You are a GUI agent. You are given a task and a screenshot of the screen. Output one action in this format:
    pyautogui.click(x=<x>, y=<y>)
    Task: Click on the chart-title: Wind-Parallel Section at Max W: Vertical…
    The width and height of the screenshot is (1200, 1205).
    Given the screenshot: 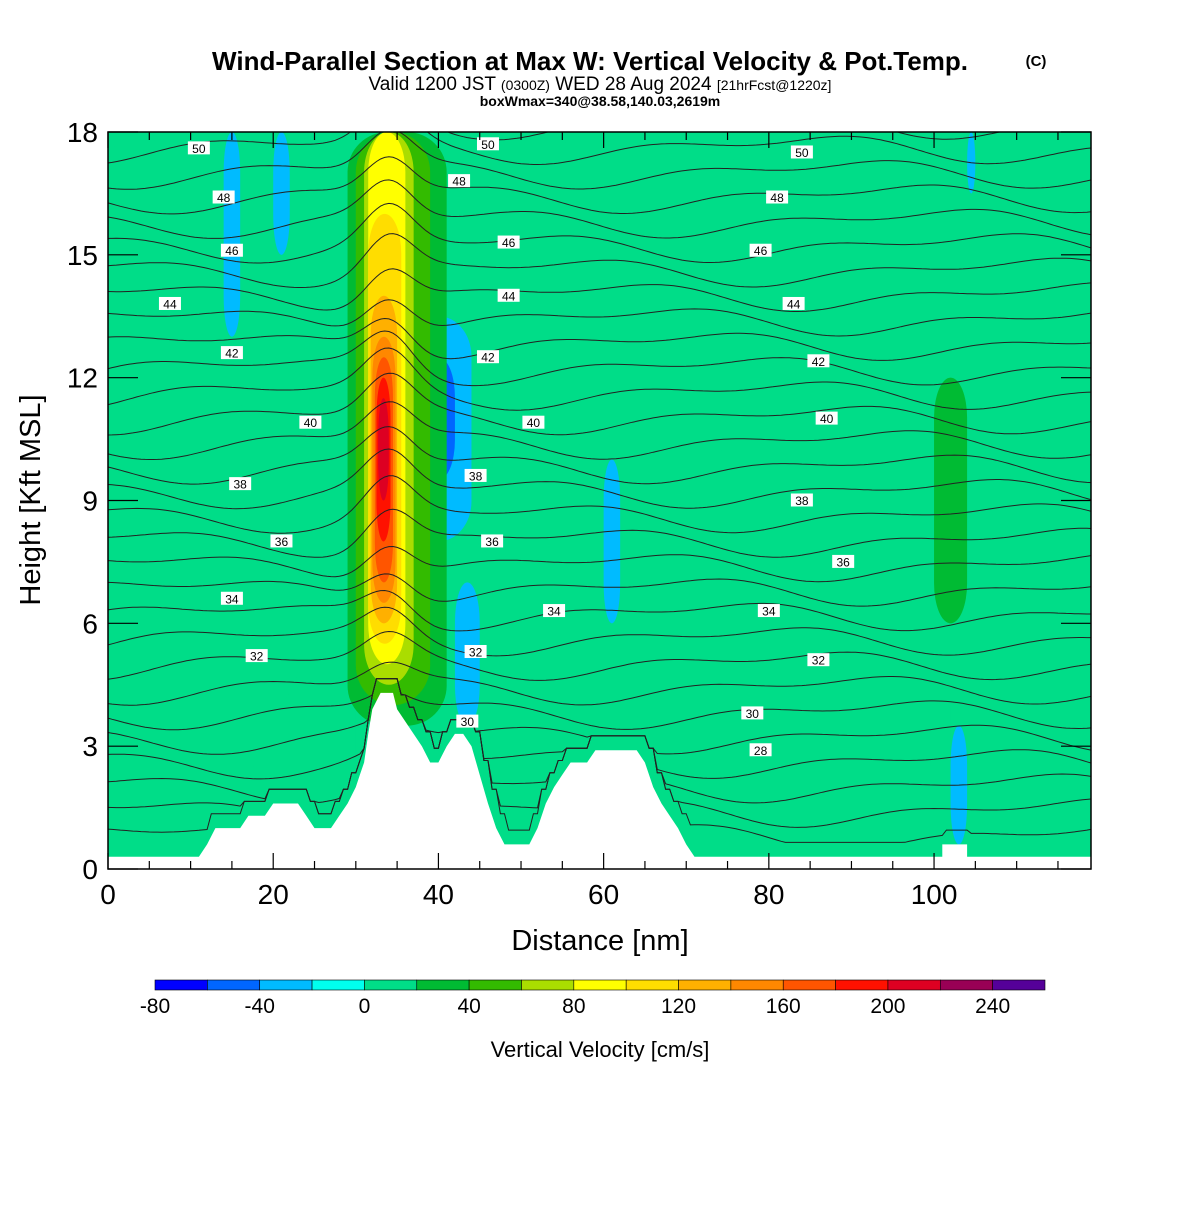 What is the action you would take?
    pyautogui.click(x=590, y=61)
    